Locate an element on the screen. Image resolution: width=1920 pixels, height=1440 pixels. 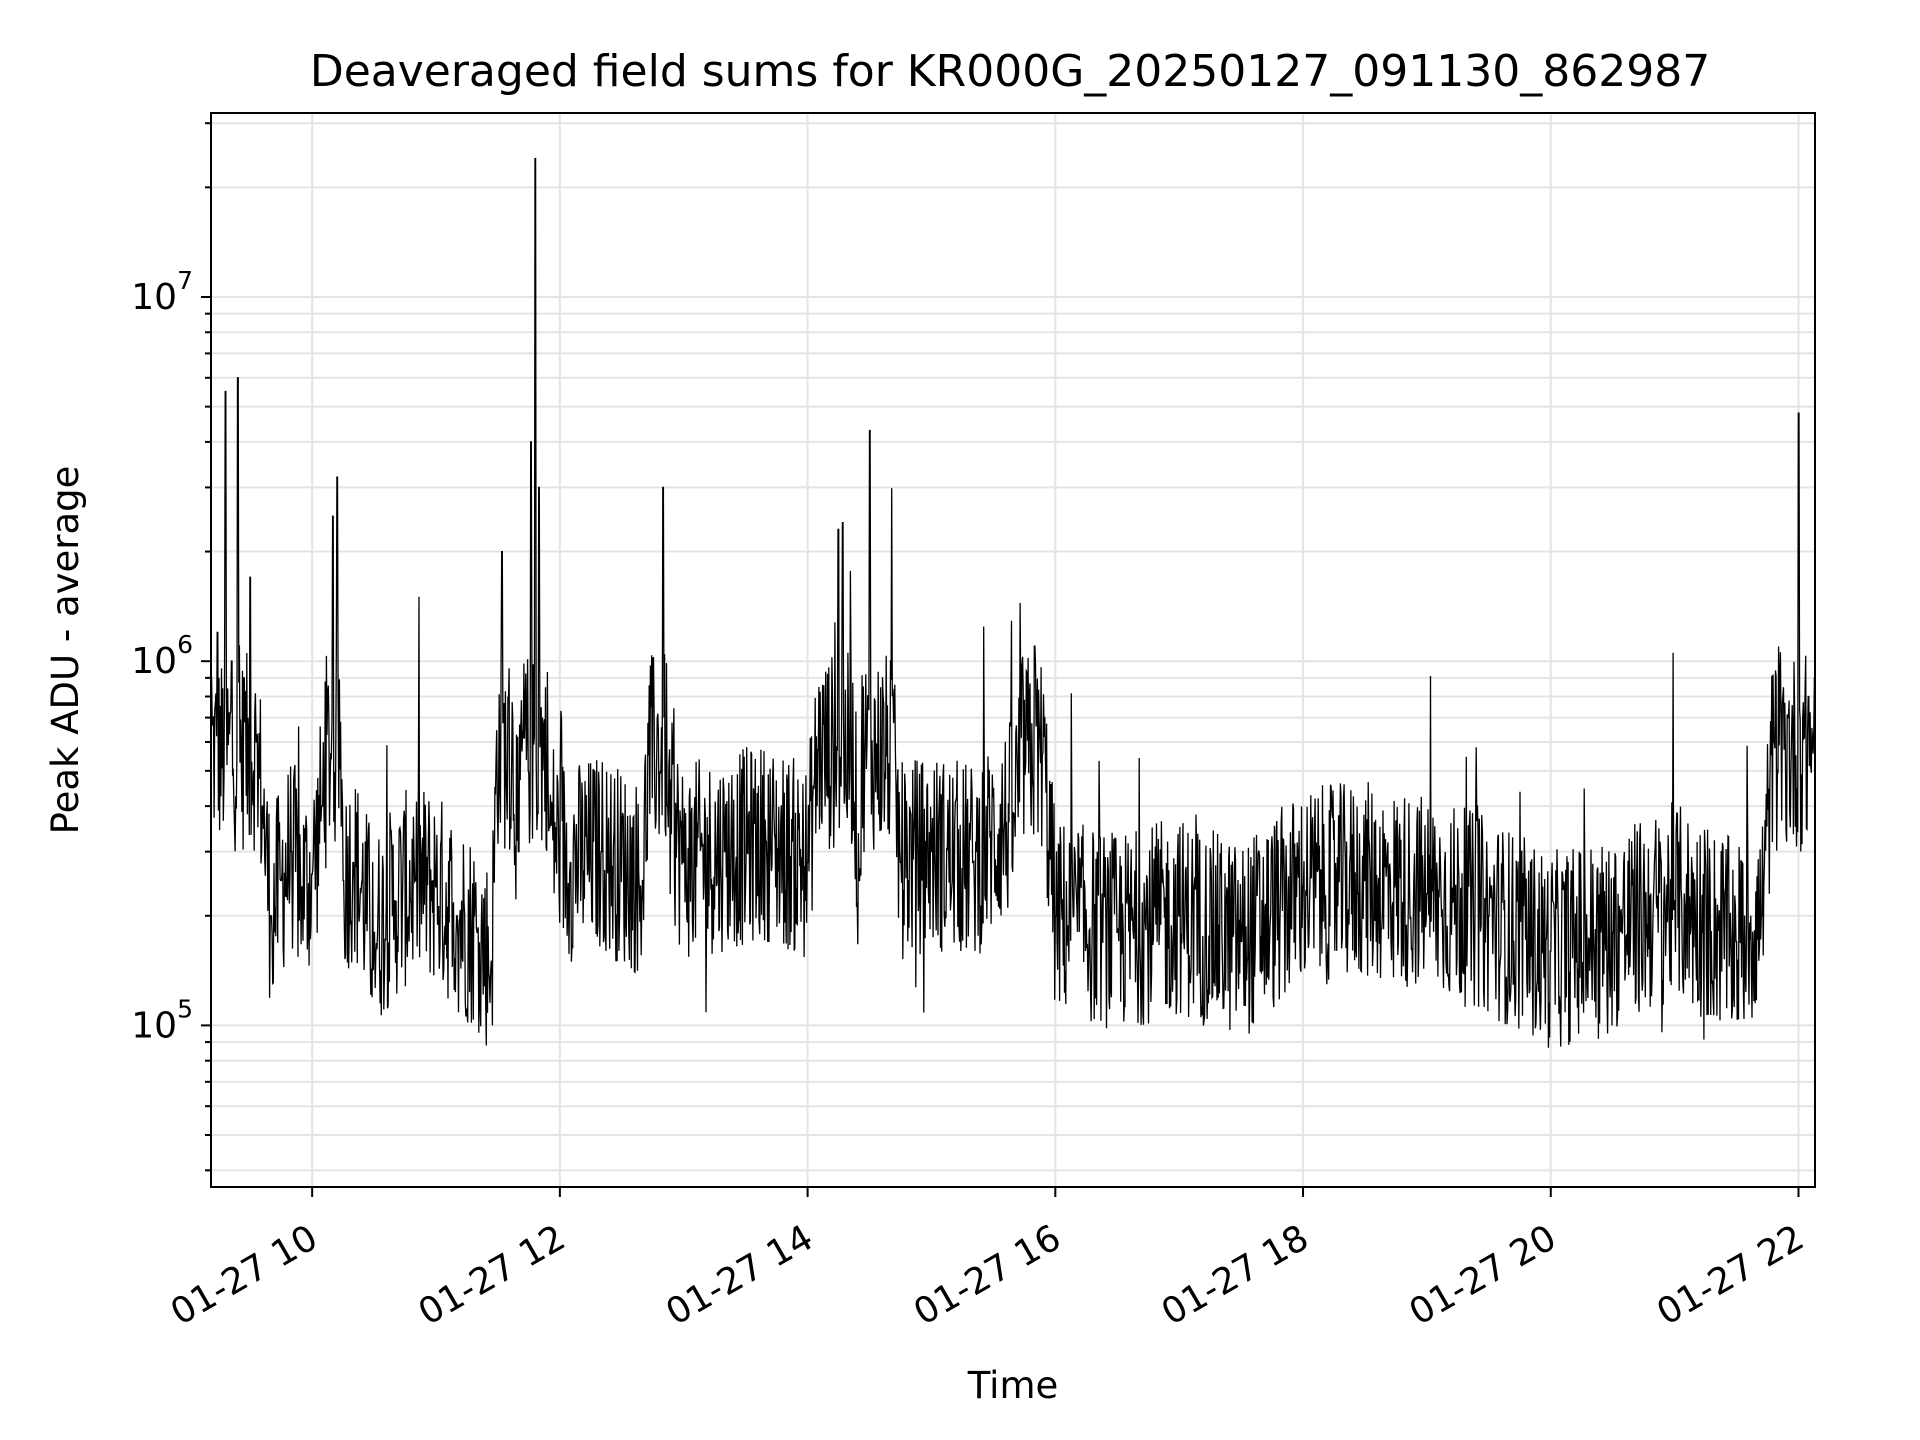
y-tick-exponent: 7 is located at coordinates (185, 280).